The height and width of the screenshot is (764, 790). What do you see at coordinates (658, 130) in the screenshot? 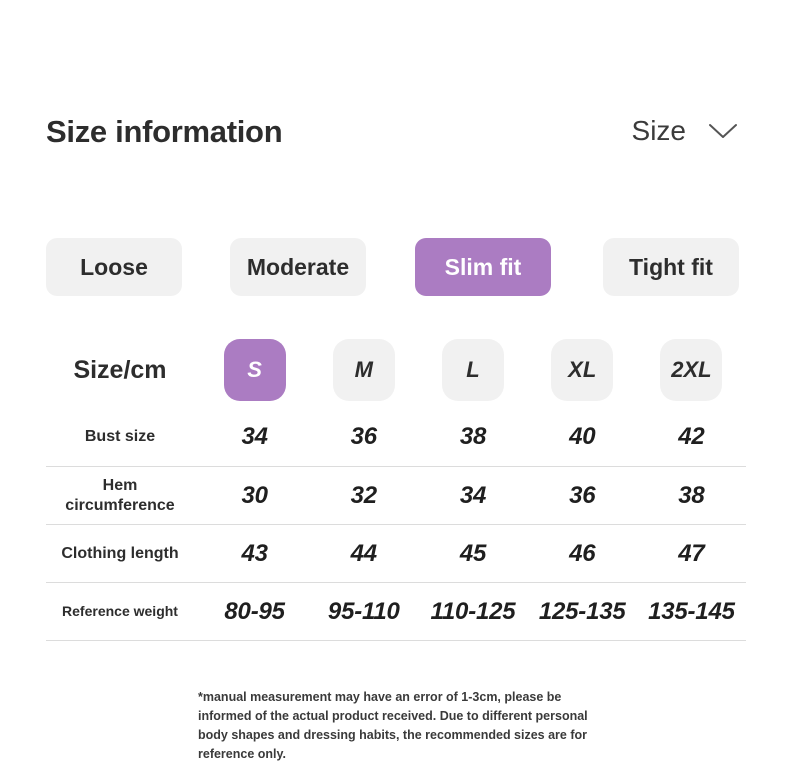
I see `size-dropdown-label: Size` at bounding box center [658, 130].